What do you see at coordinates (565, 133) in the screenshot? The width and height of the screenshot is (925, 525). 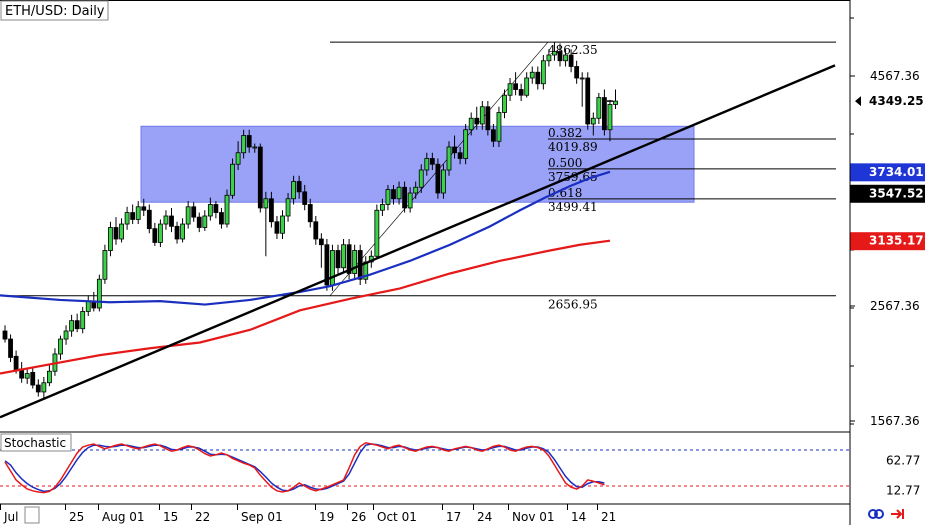 I see `fib-ratio-label: 0.382` at bounding box center [565, 133].